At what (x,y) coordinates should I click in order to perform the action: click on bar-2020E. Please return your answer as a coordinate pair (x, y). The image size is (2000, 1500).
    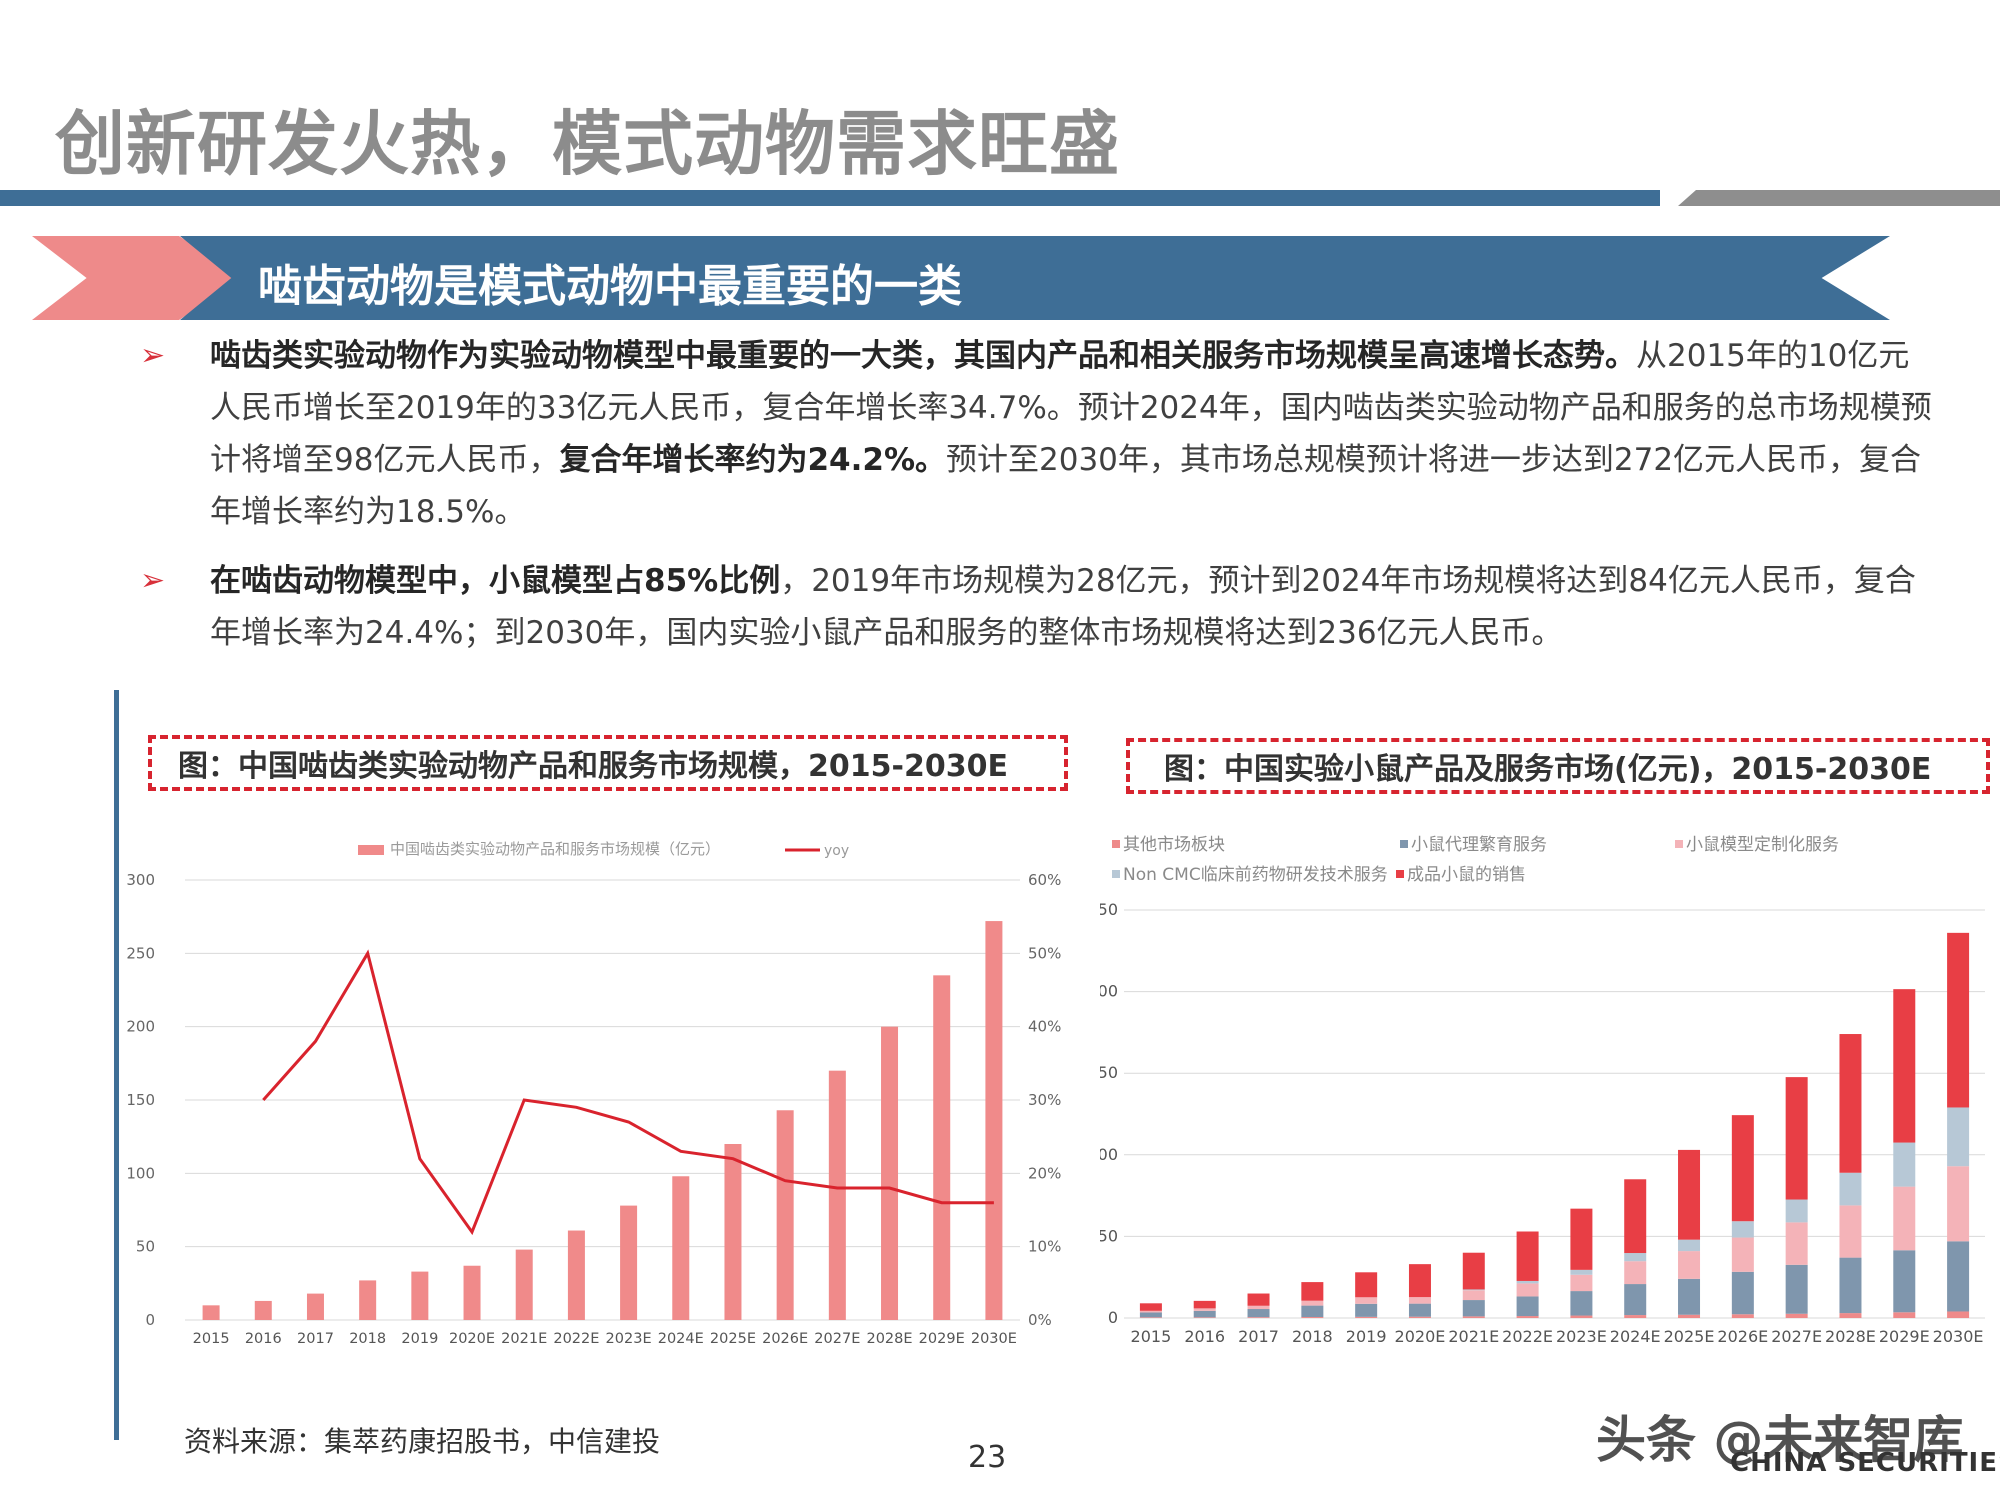
    Looking at the image, I should click on (472, 1292).